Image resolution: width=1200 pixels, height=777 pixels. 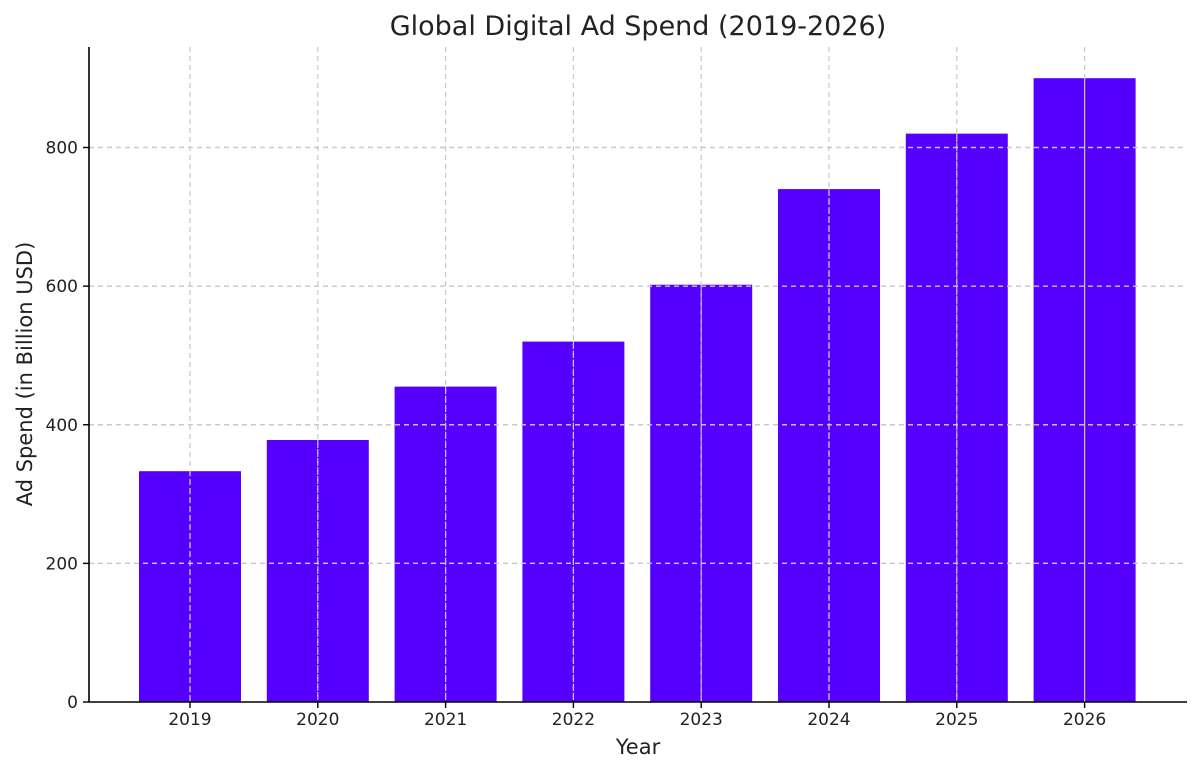 What do you see at coordinates (445, 720) in the screenshot?
I see `x-tick-label: 2021` at bounding box center [445, 720].